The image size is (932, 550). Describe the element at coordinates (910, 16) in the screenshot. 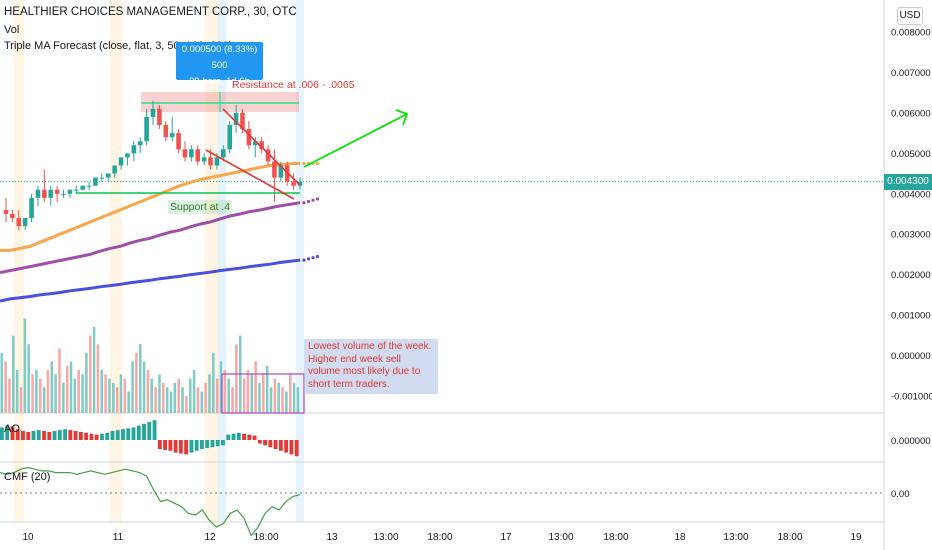

I see `currency-button: USD` at that location.